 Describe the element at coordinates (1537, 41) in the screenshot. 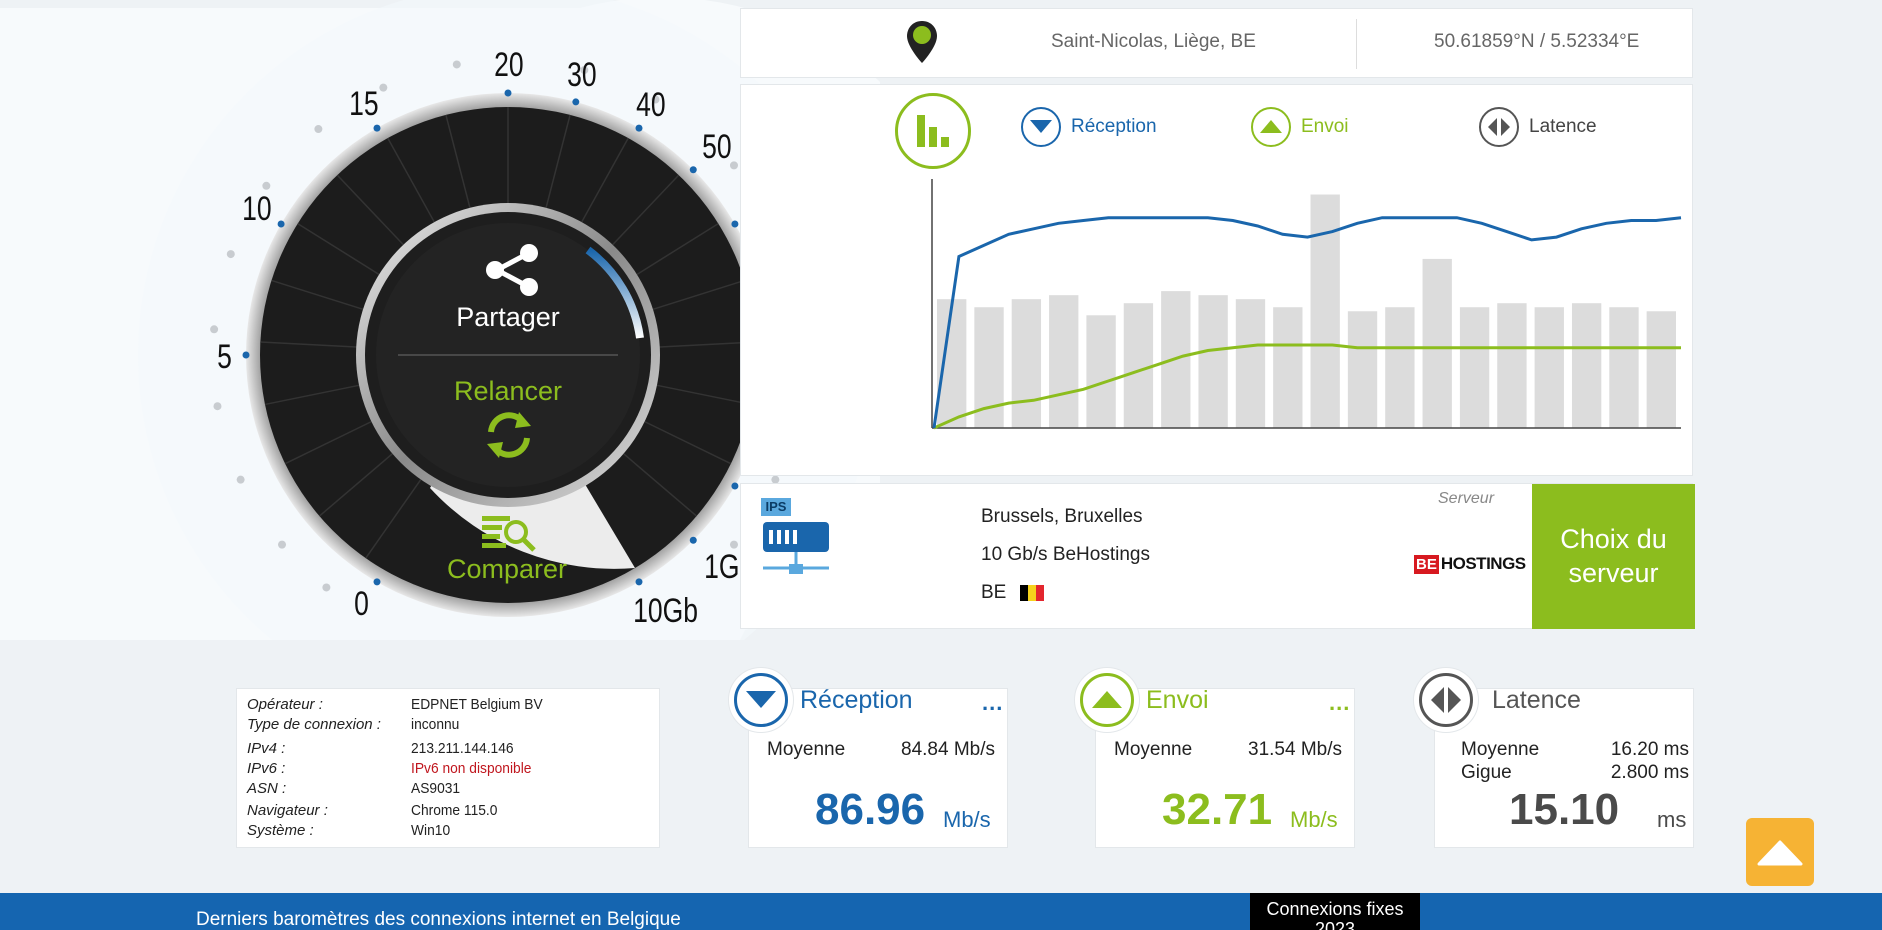

I see `location-coords: 50.61859°N / 5.52334°E` at that location.